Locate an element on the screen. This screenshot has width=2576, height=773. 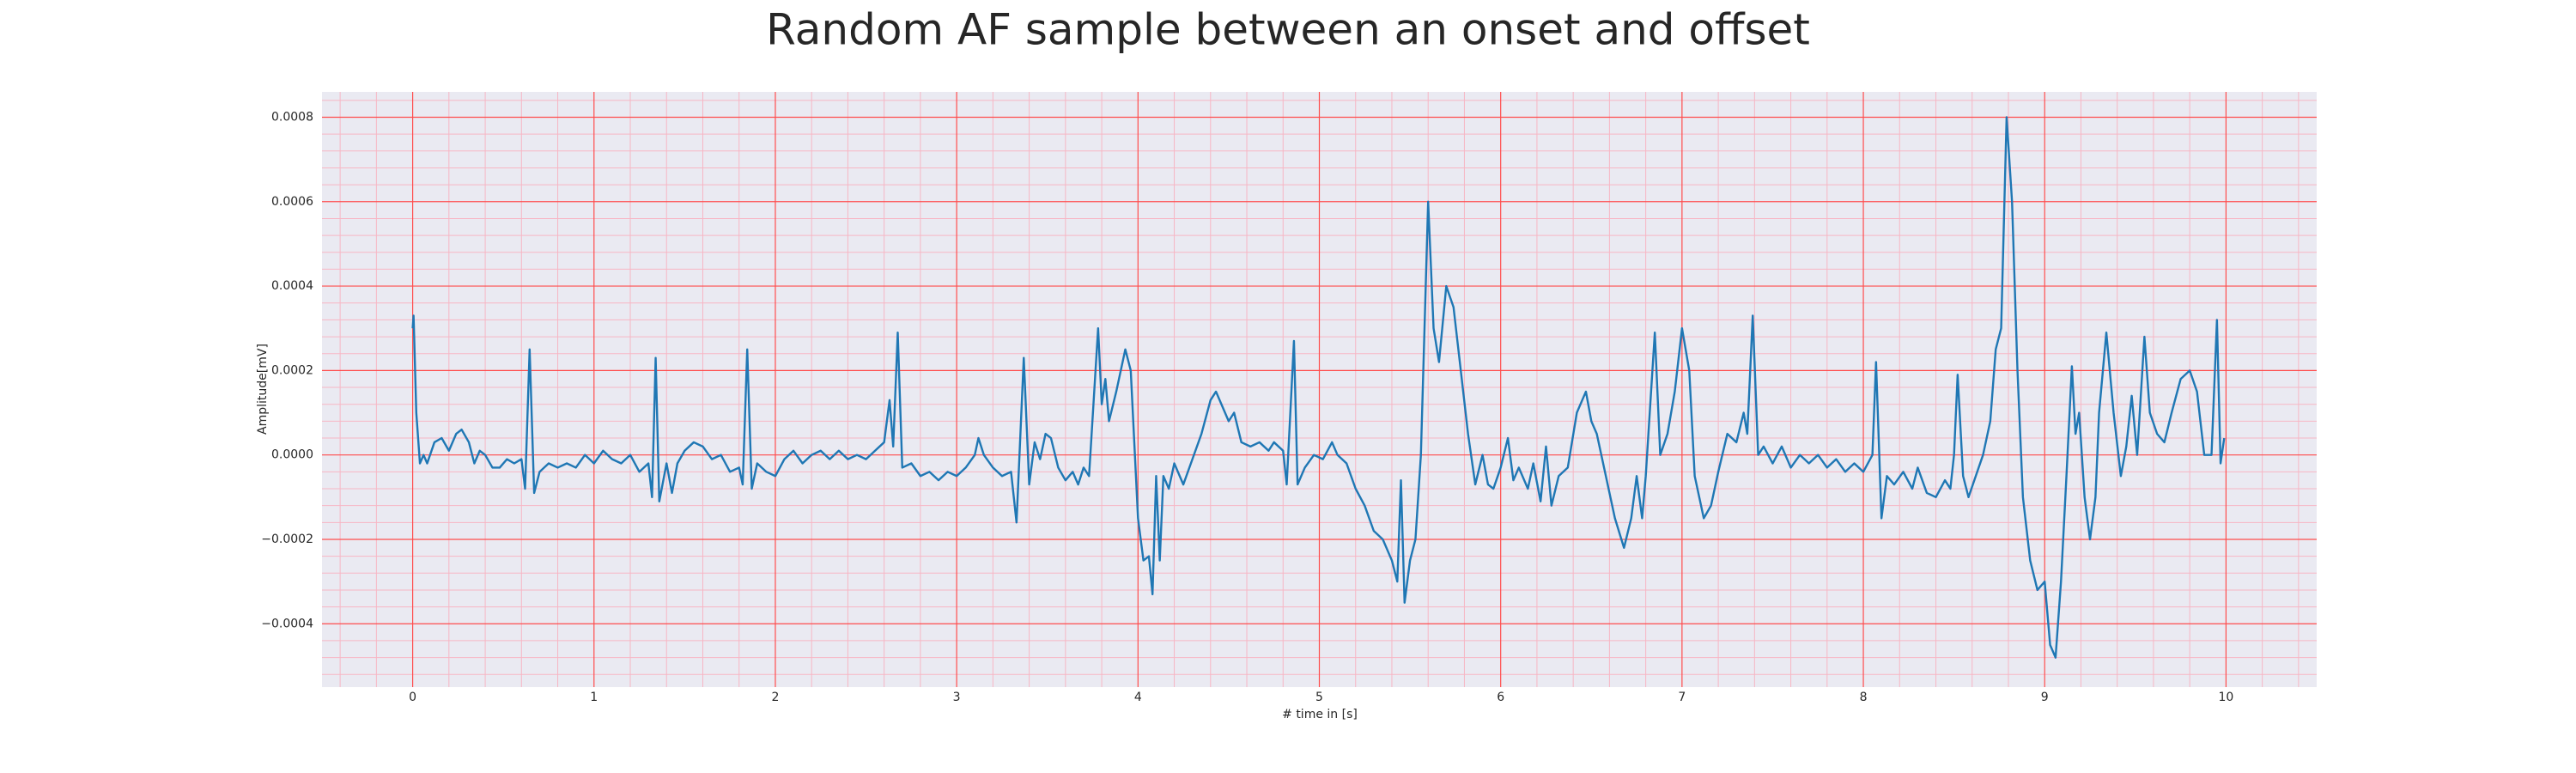
y-tick-label: 0.0006 is located at coordinates (292, 202).